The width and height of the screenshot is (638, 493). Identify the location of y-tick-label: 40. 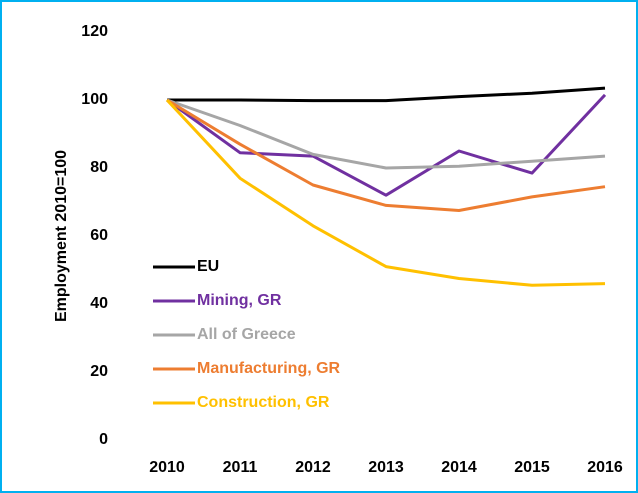
(99, 303).